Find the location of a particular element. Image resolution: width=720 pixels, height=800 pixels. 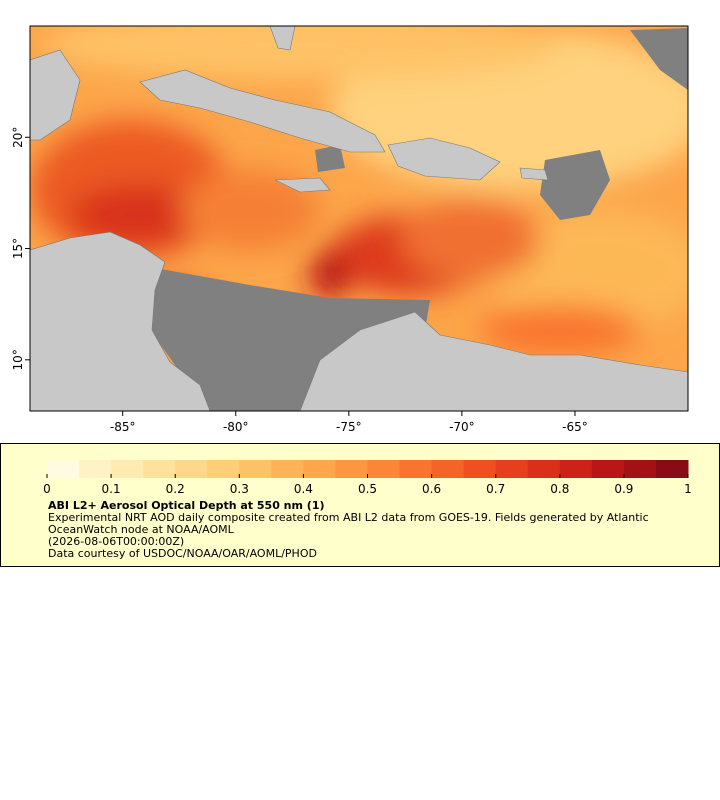

y-tick-label: 10° is located at coordinates (18, 359).